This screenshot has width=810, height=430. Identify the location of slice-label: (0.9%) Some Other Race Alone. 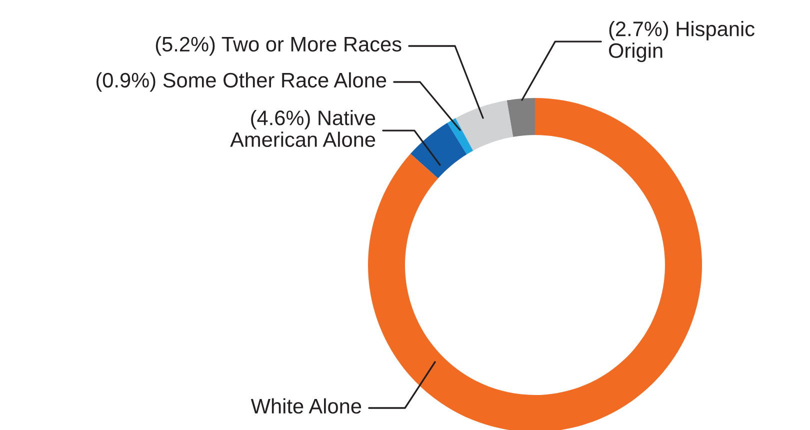
(241, 82).